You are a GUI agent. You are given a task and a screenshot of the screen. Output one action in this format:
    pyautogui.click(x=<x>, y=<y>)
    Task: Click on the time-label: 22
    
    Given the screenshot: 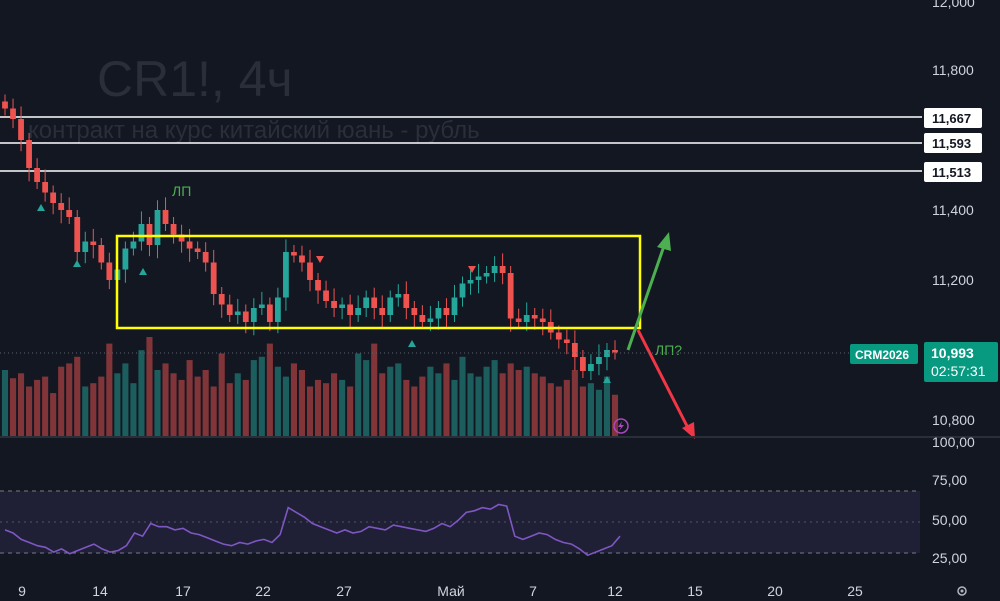 What is the action you would take?
    pyautogui.click(x=263, y=591)
    